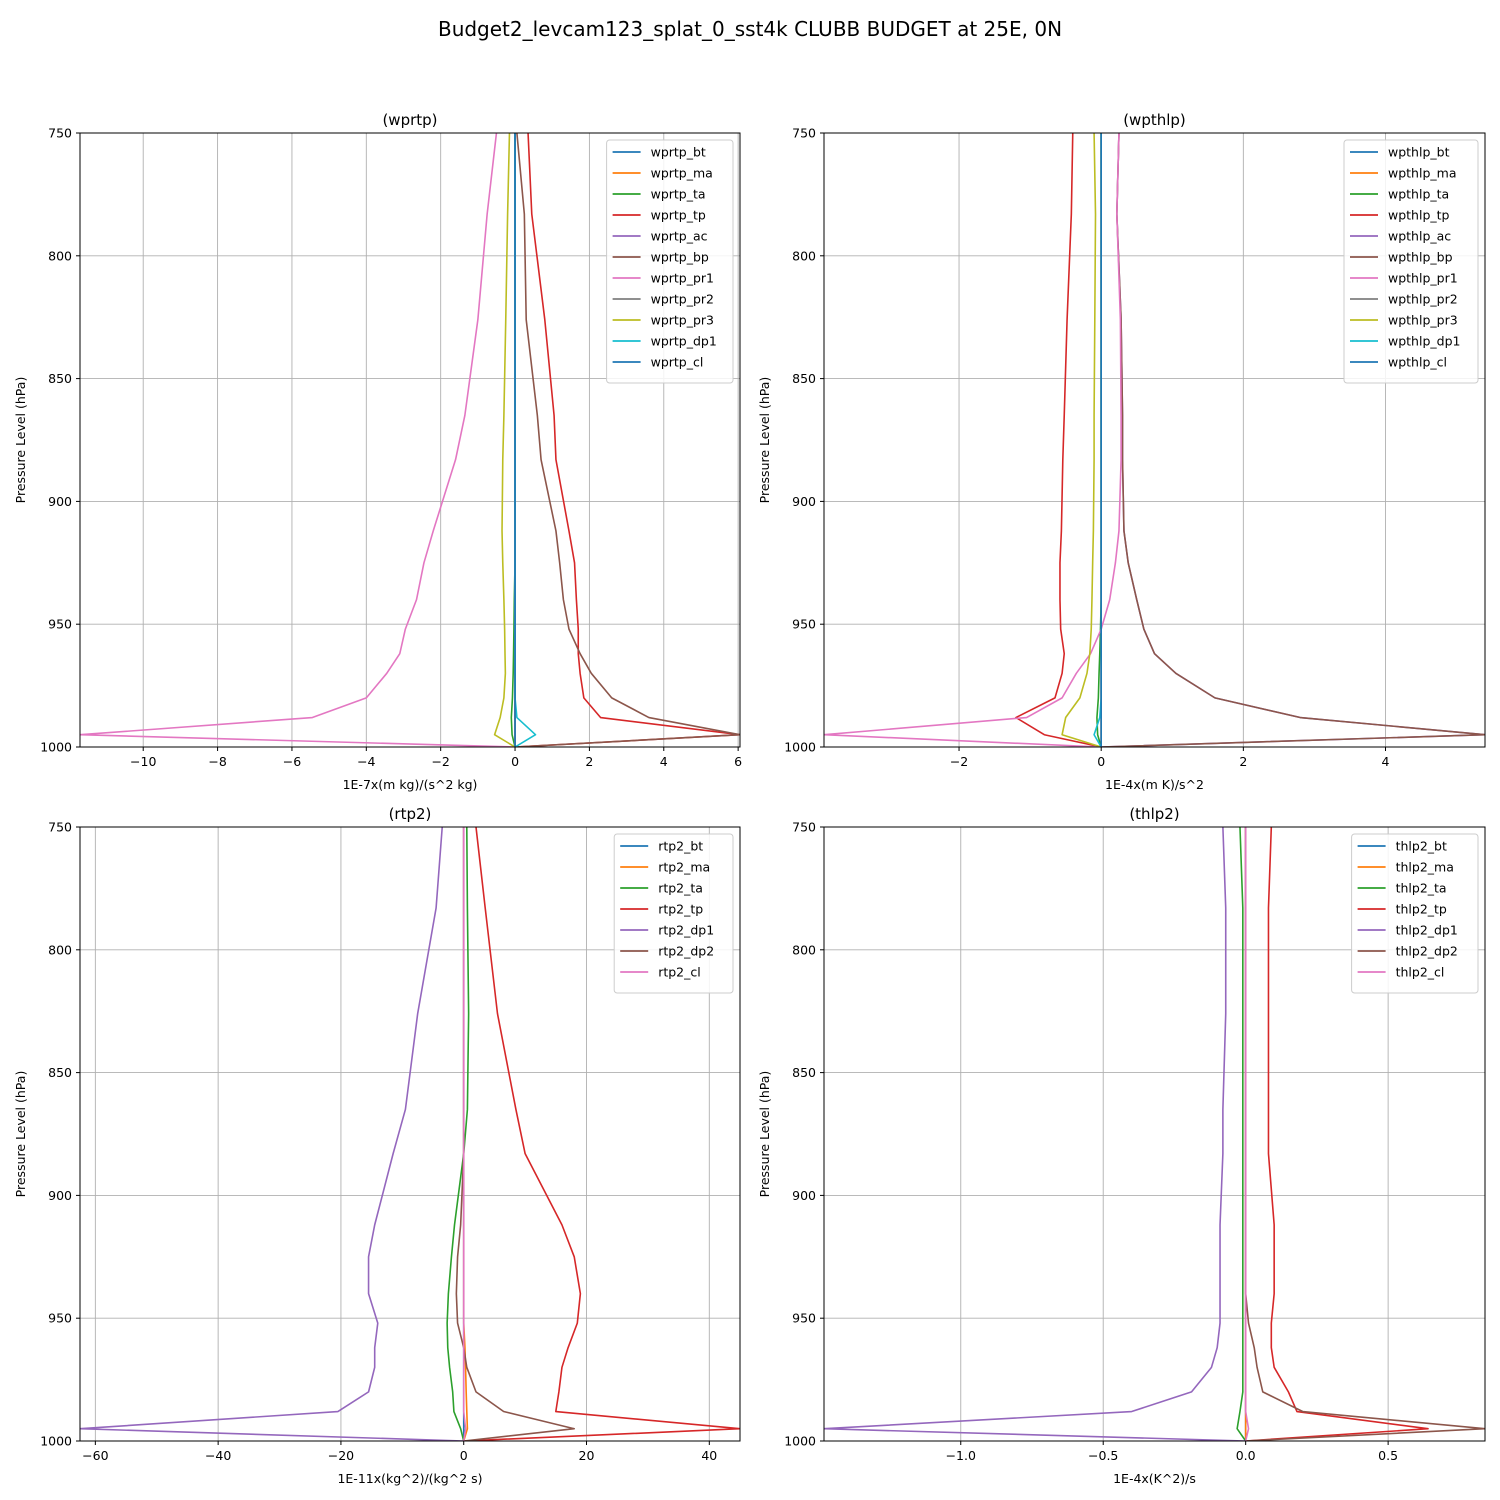 This screenshot has height=1500, width=1500. Describe the element at coordinates (95, 1455) in the screenshot. I see `chart-2-xtick-label: −60` at that location.